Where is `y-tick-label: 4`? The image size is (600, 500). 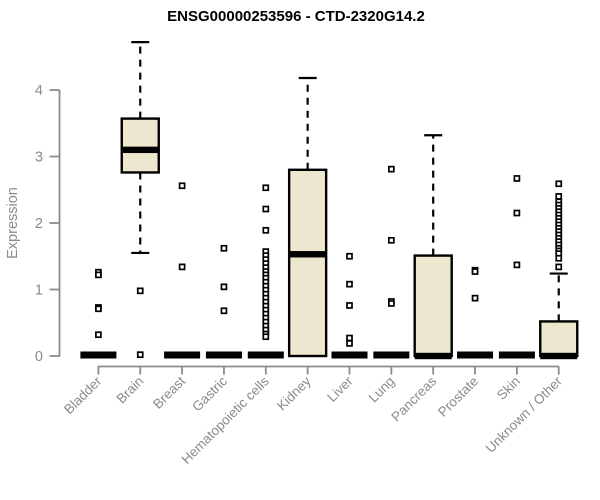
y-tick-label: 4 is located at coordinates (39, 91).